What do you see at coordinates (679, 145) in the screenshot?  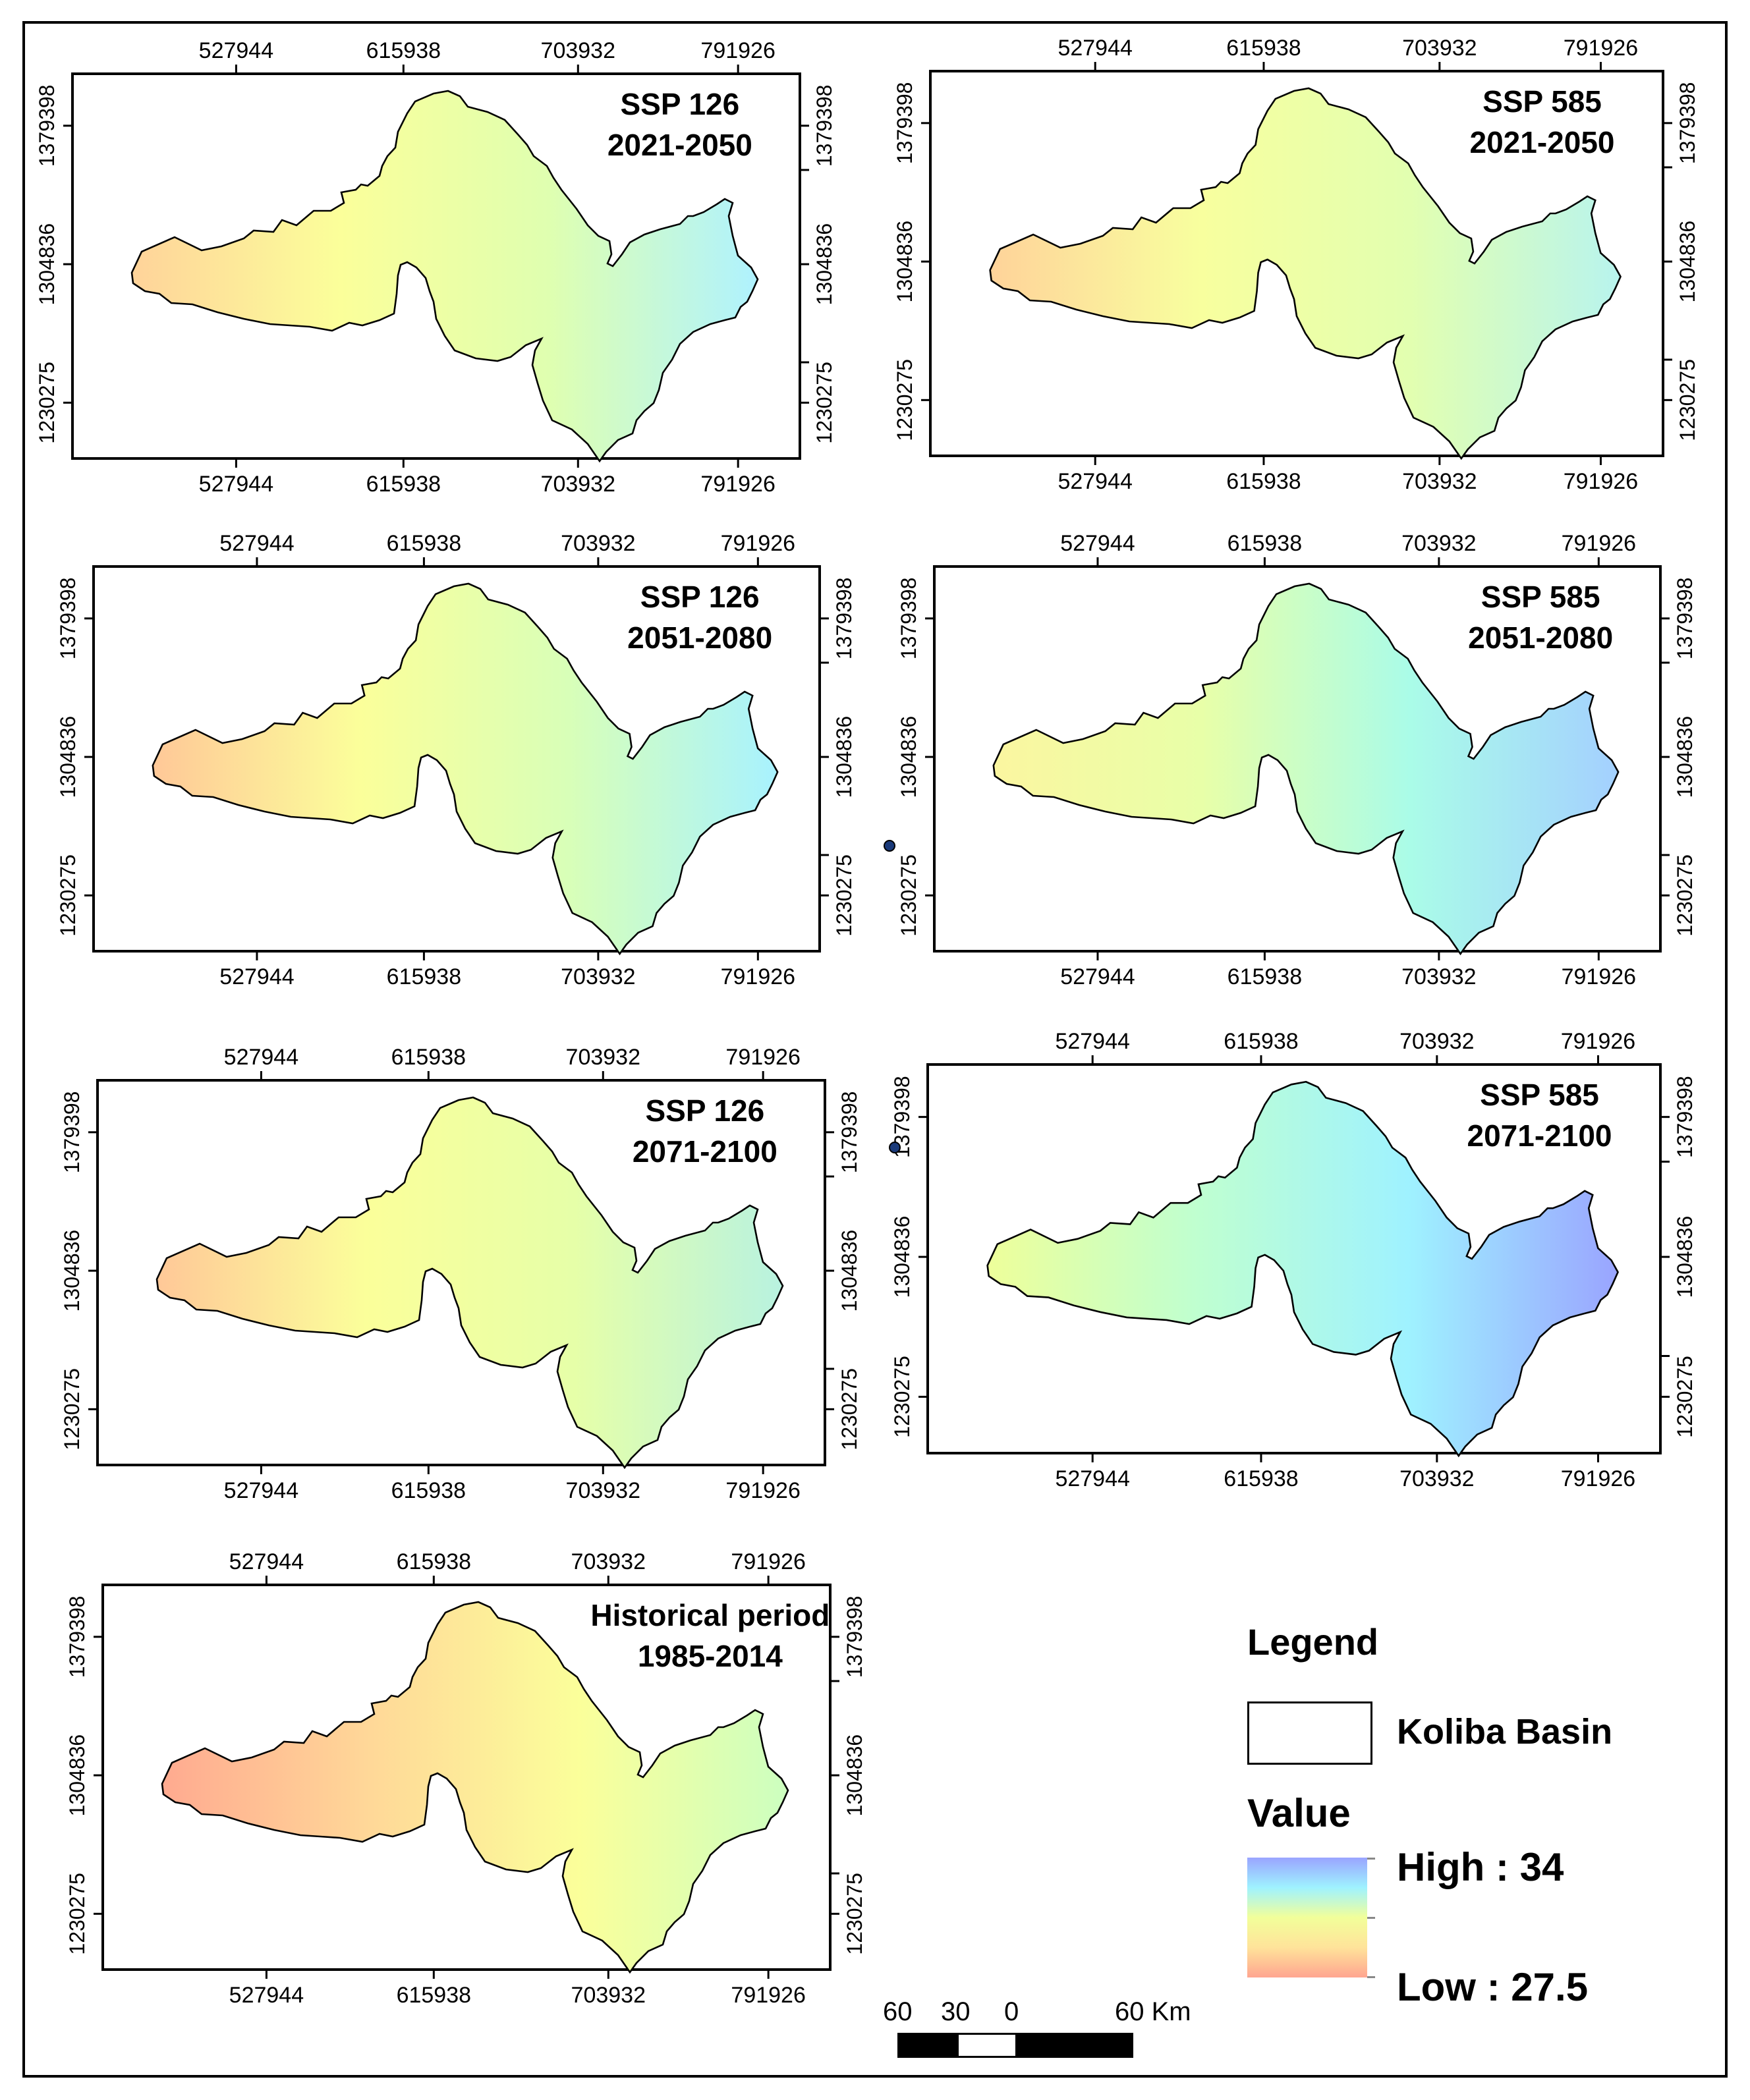 I see `panel-period-label: 2021-2050` at bounding box center [679, 145].